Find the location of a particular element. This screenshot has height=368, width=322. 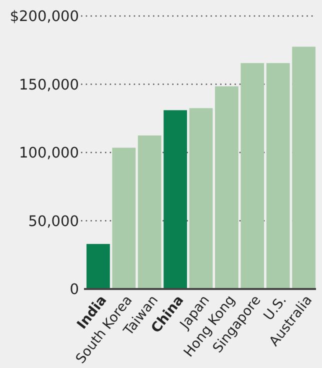

y-tick-label: 100,000 is located at coordinates (49, 154).